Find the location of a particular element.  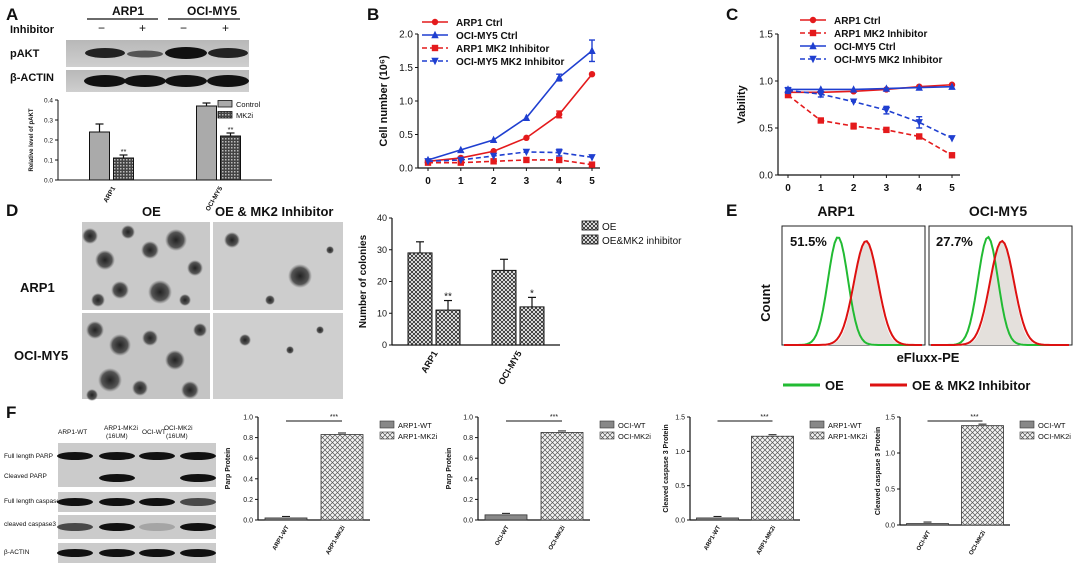

legend-label: MK2i is located at coordinates (244, 115).